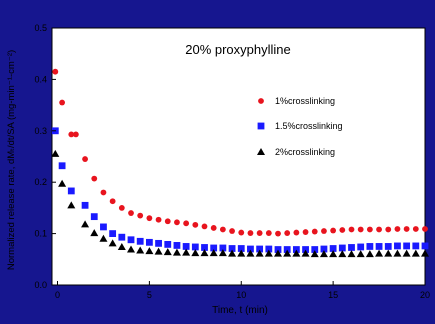 This screenshot has width=435, height=324. Describe the element at coordinates (238, 49) in the screenshot. I see `chart-title: 20% proxyphylline` at that location.